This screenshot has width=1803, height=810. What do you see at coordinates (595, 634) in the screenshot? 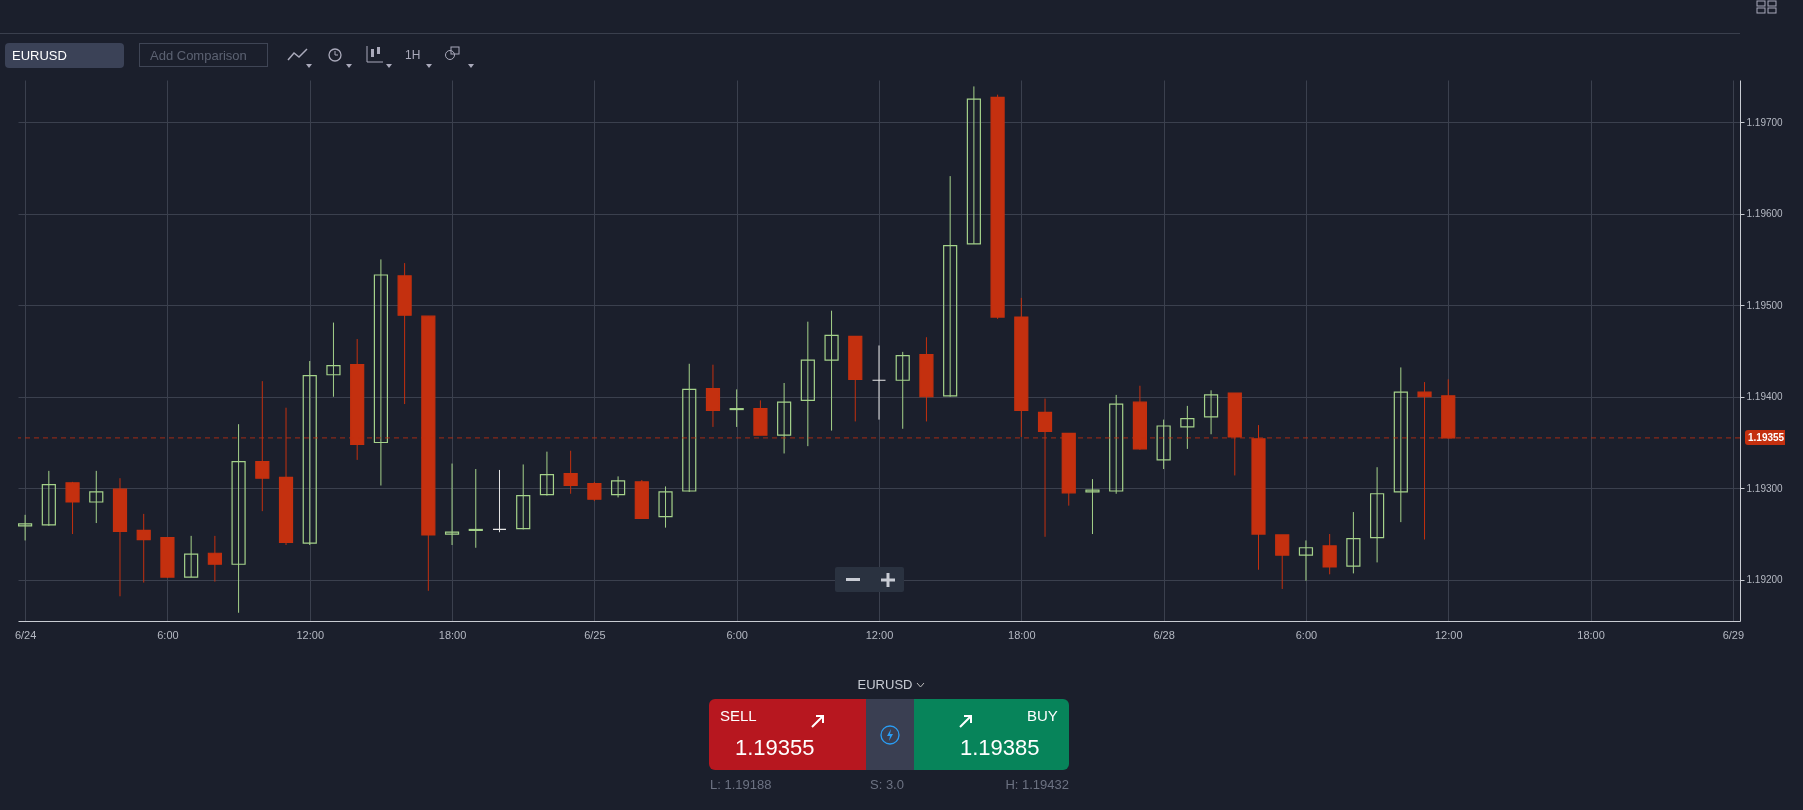
I see `x-tick-label: 6/25` at bounding box center [595, 634].